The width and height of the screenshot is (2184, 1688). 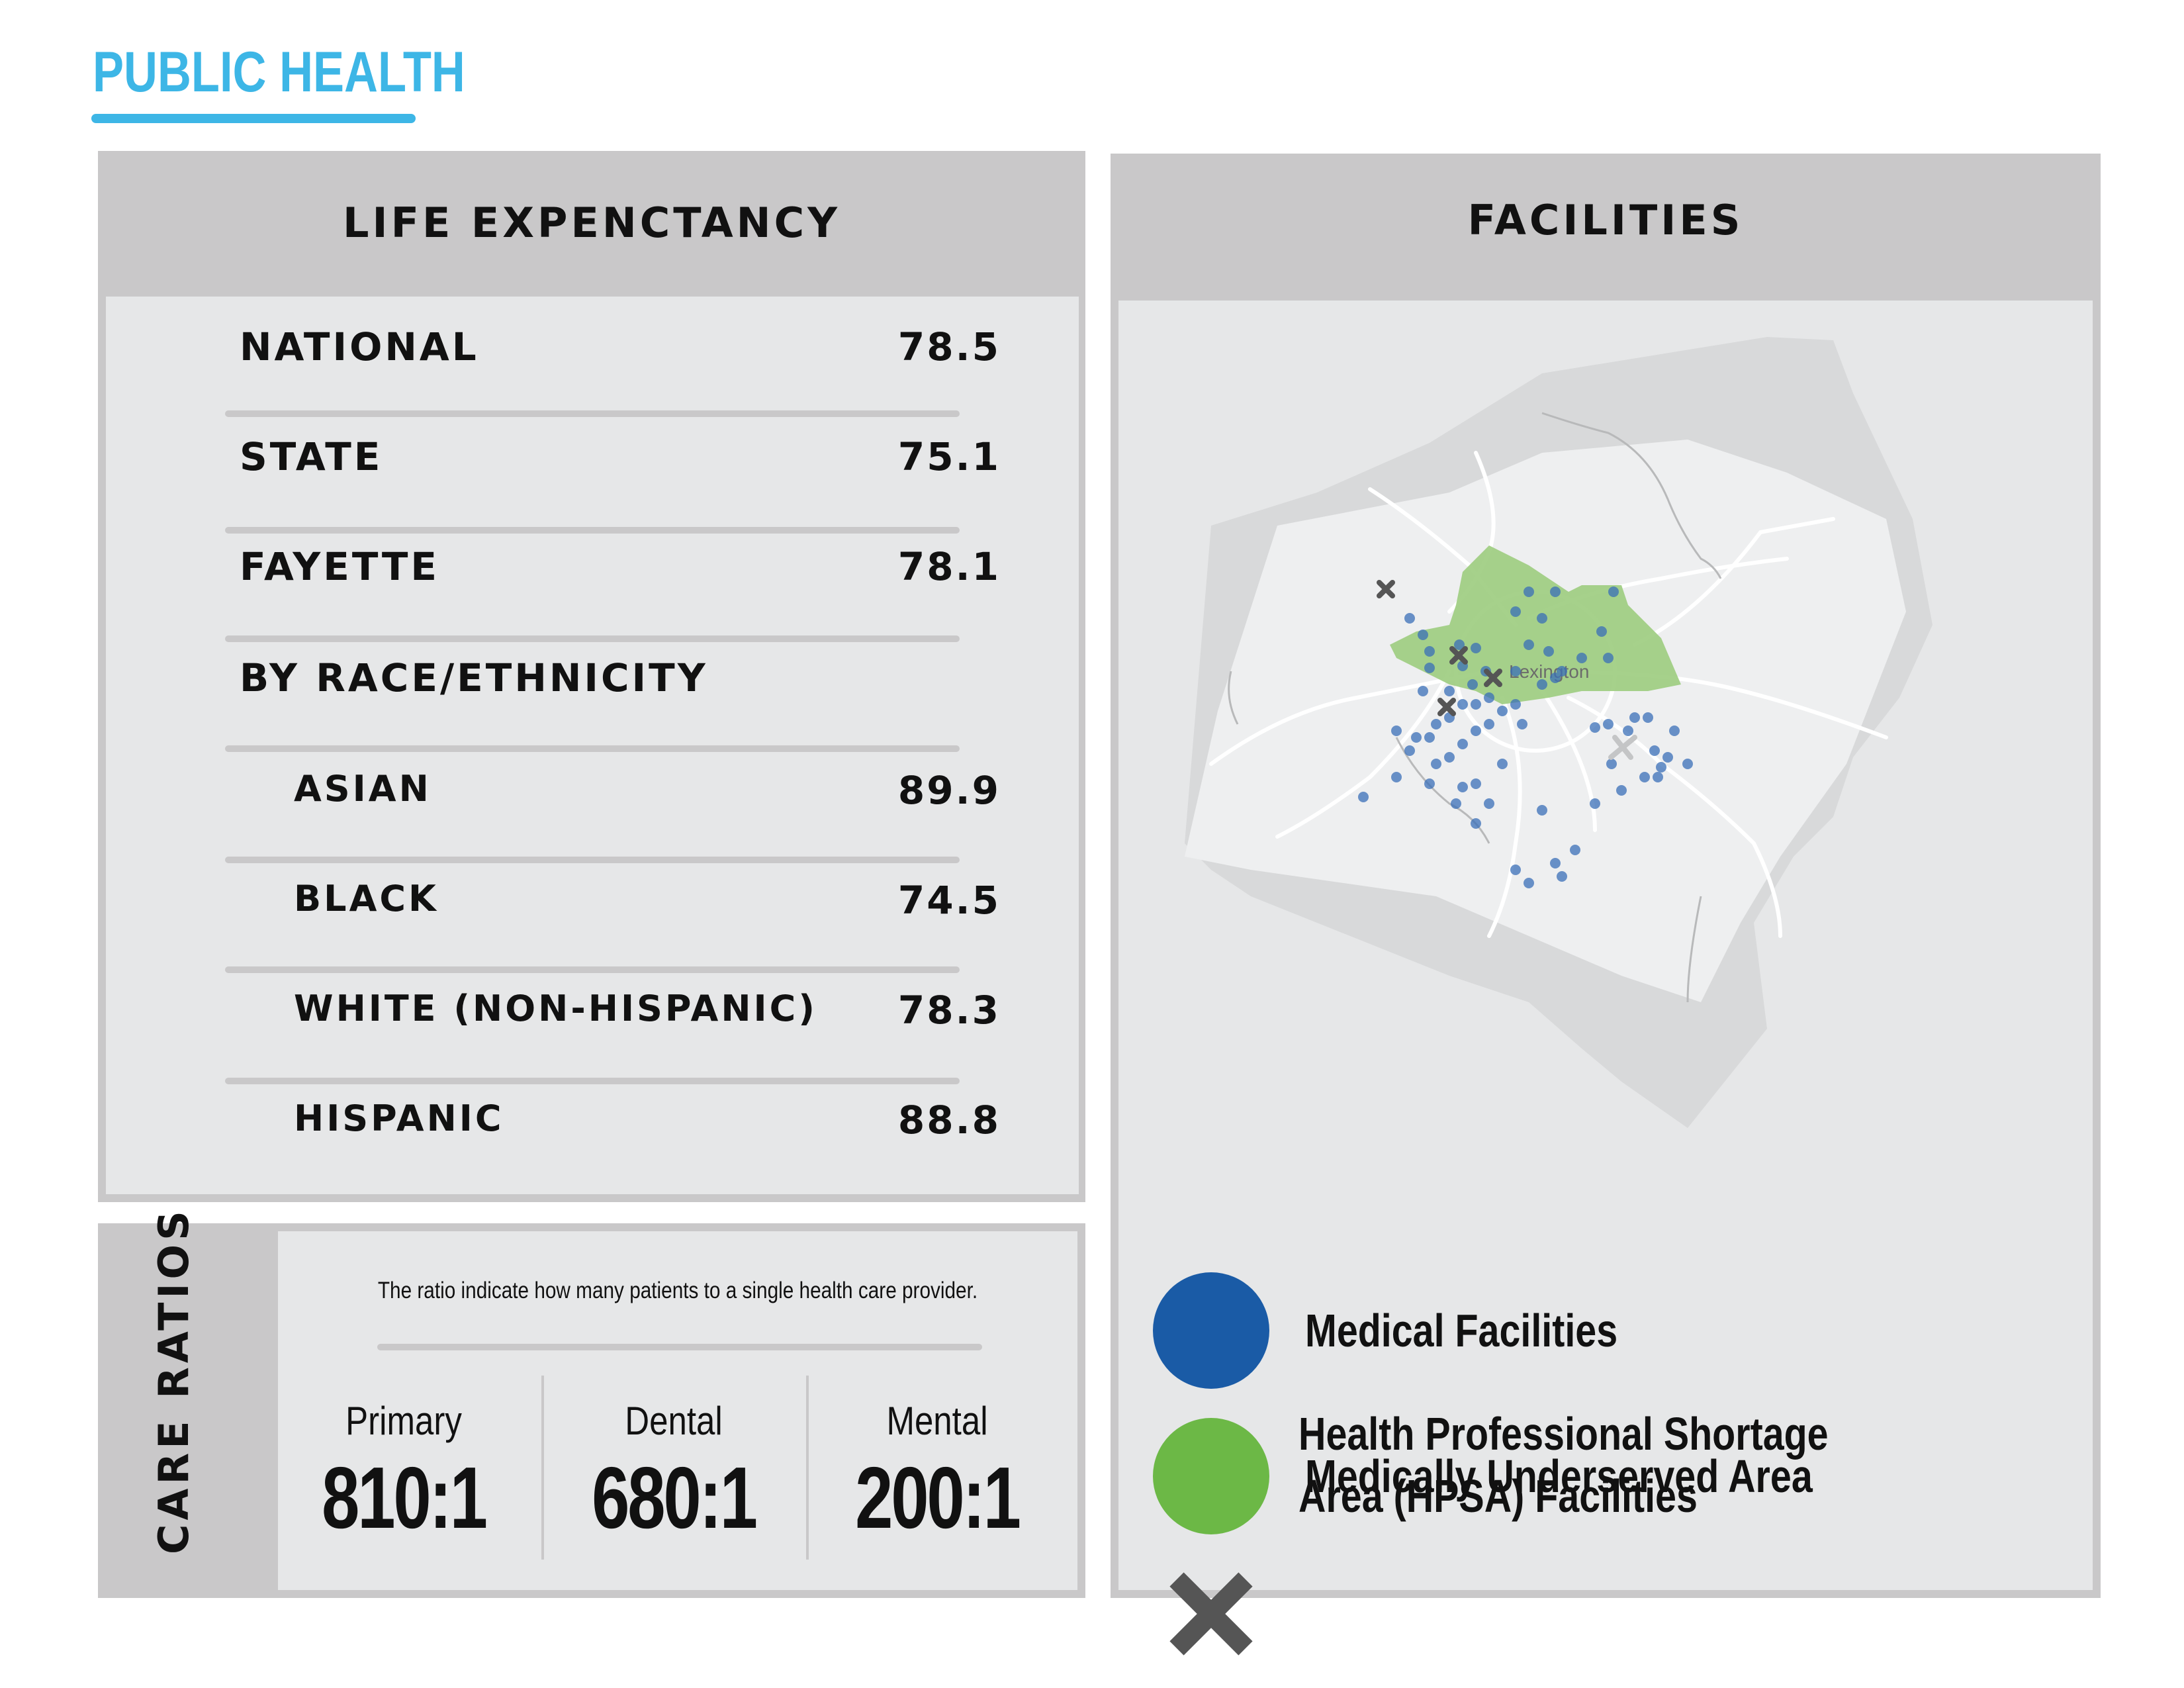 I want to click on le-value: 75.1, so click(x=949, y=456).